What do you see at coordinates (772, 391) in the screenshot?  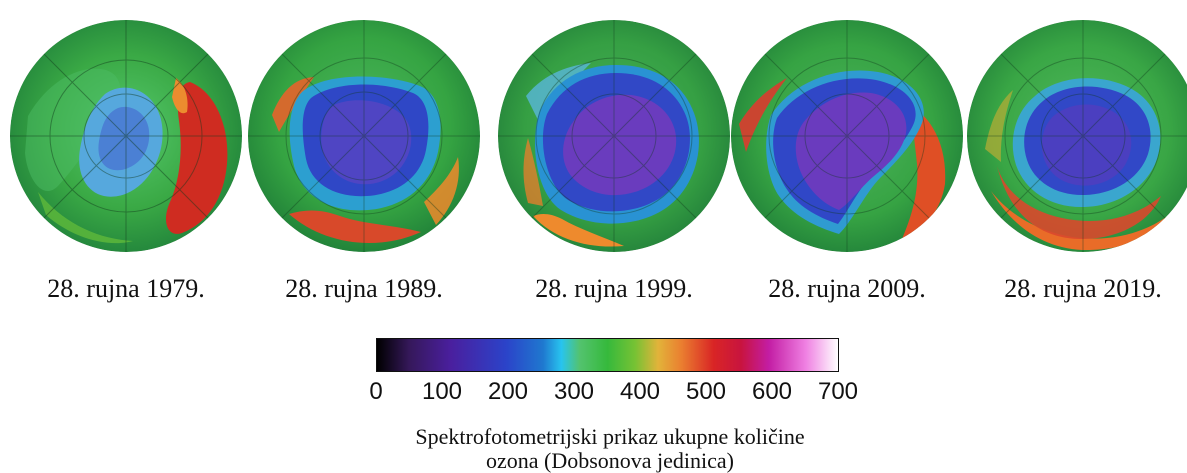 I see `scale-tick-600: 600` at bounding box center [772, 391].